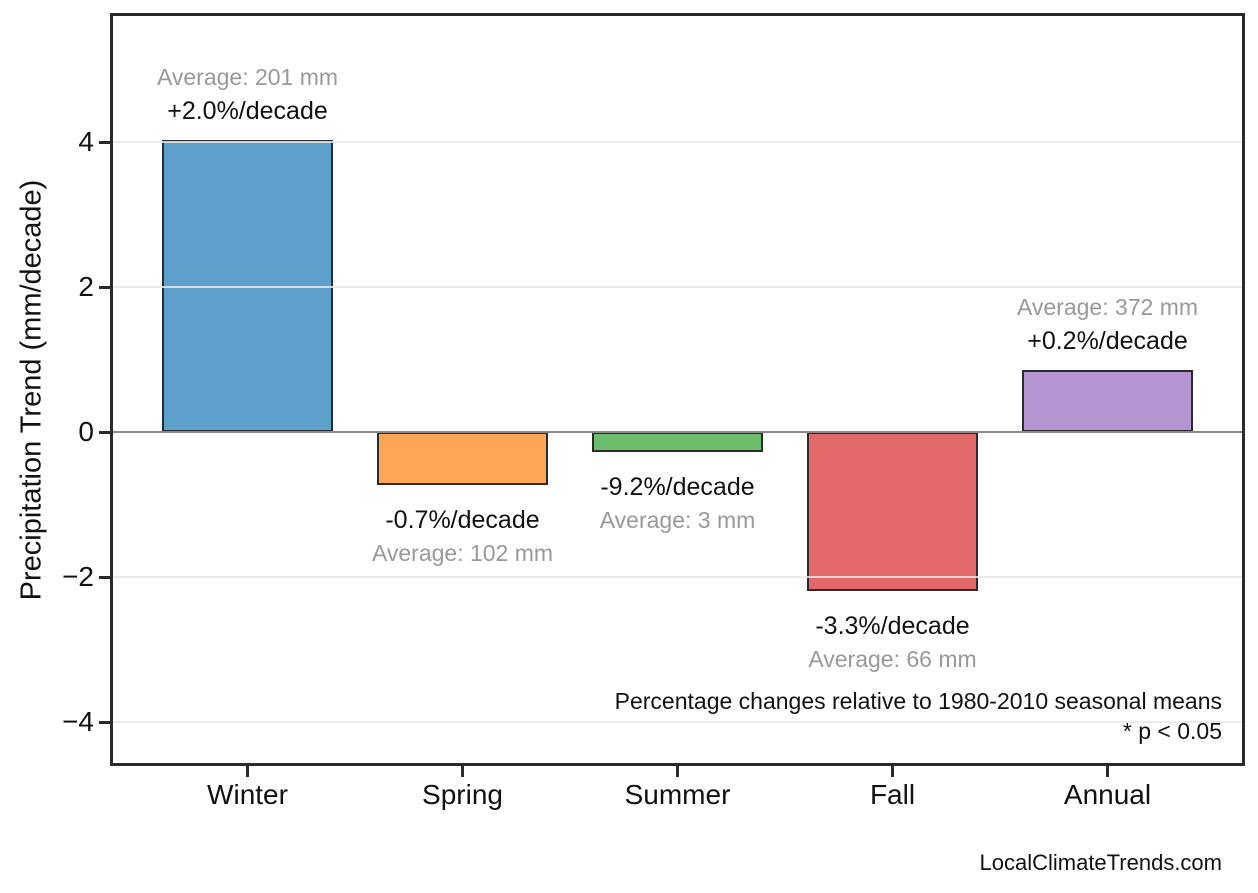  What do you see at coordinates (78, 576) in the screenshot?
I see `ytick-label--2: −2` at bounding box center [78, 576].